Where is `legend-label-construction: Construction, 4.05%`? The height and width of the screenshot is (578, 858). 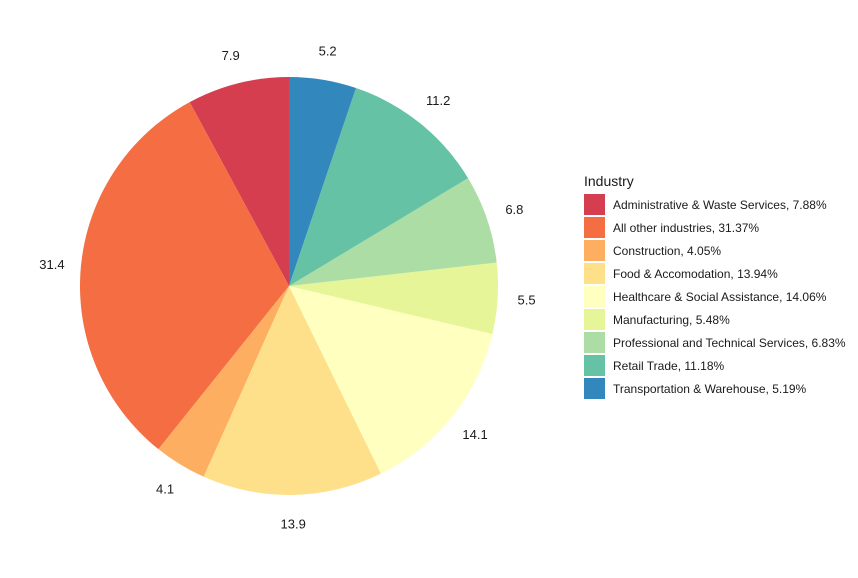 legend-label-construction: Construction, 4.05% is located at coordinates (667, 251).